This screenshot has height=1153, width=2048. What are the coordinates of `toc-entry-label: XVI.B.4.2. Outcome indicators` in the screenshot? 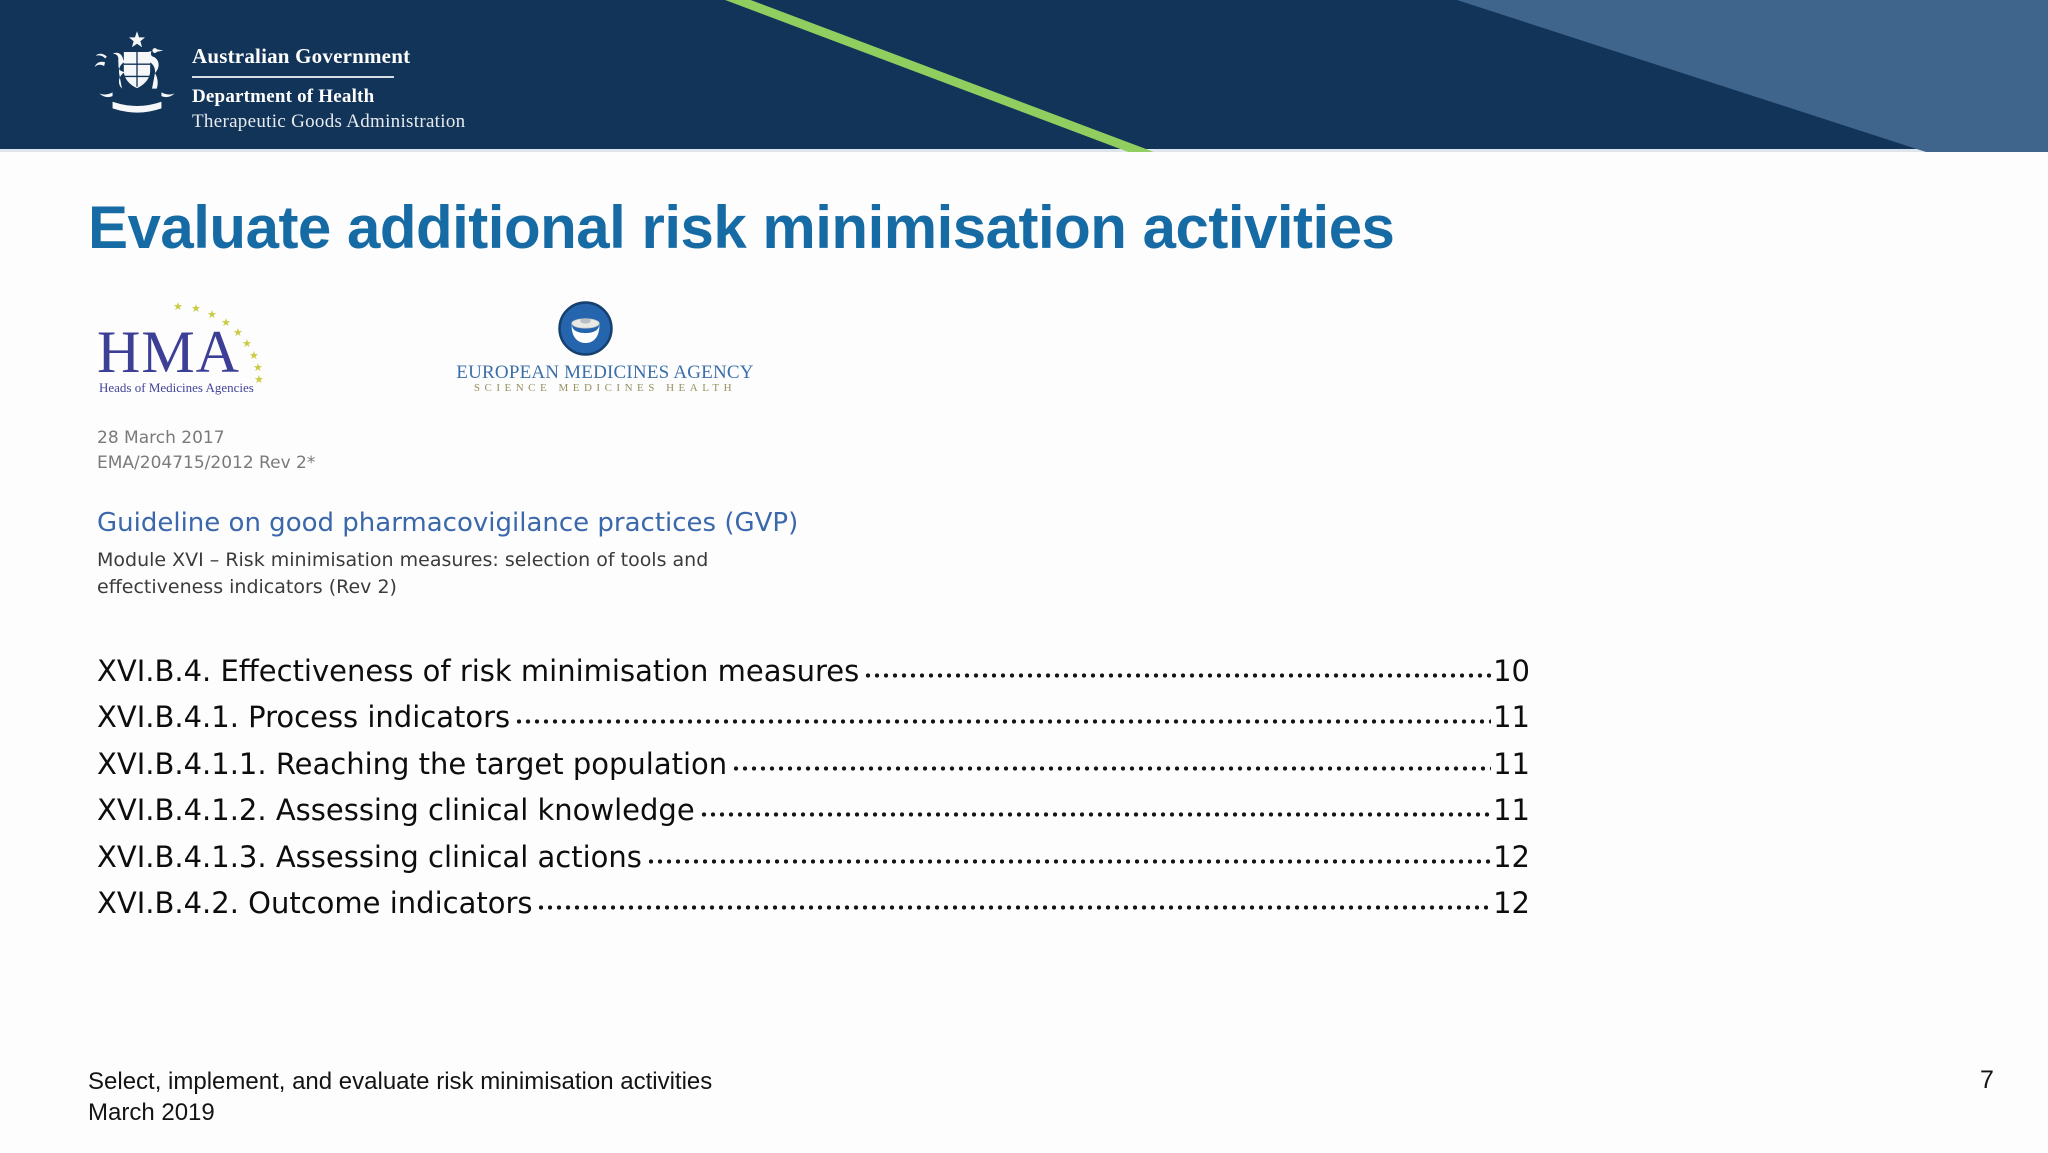 It's located at (315, 903).